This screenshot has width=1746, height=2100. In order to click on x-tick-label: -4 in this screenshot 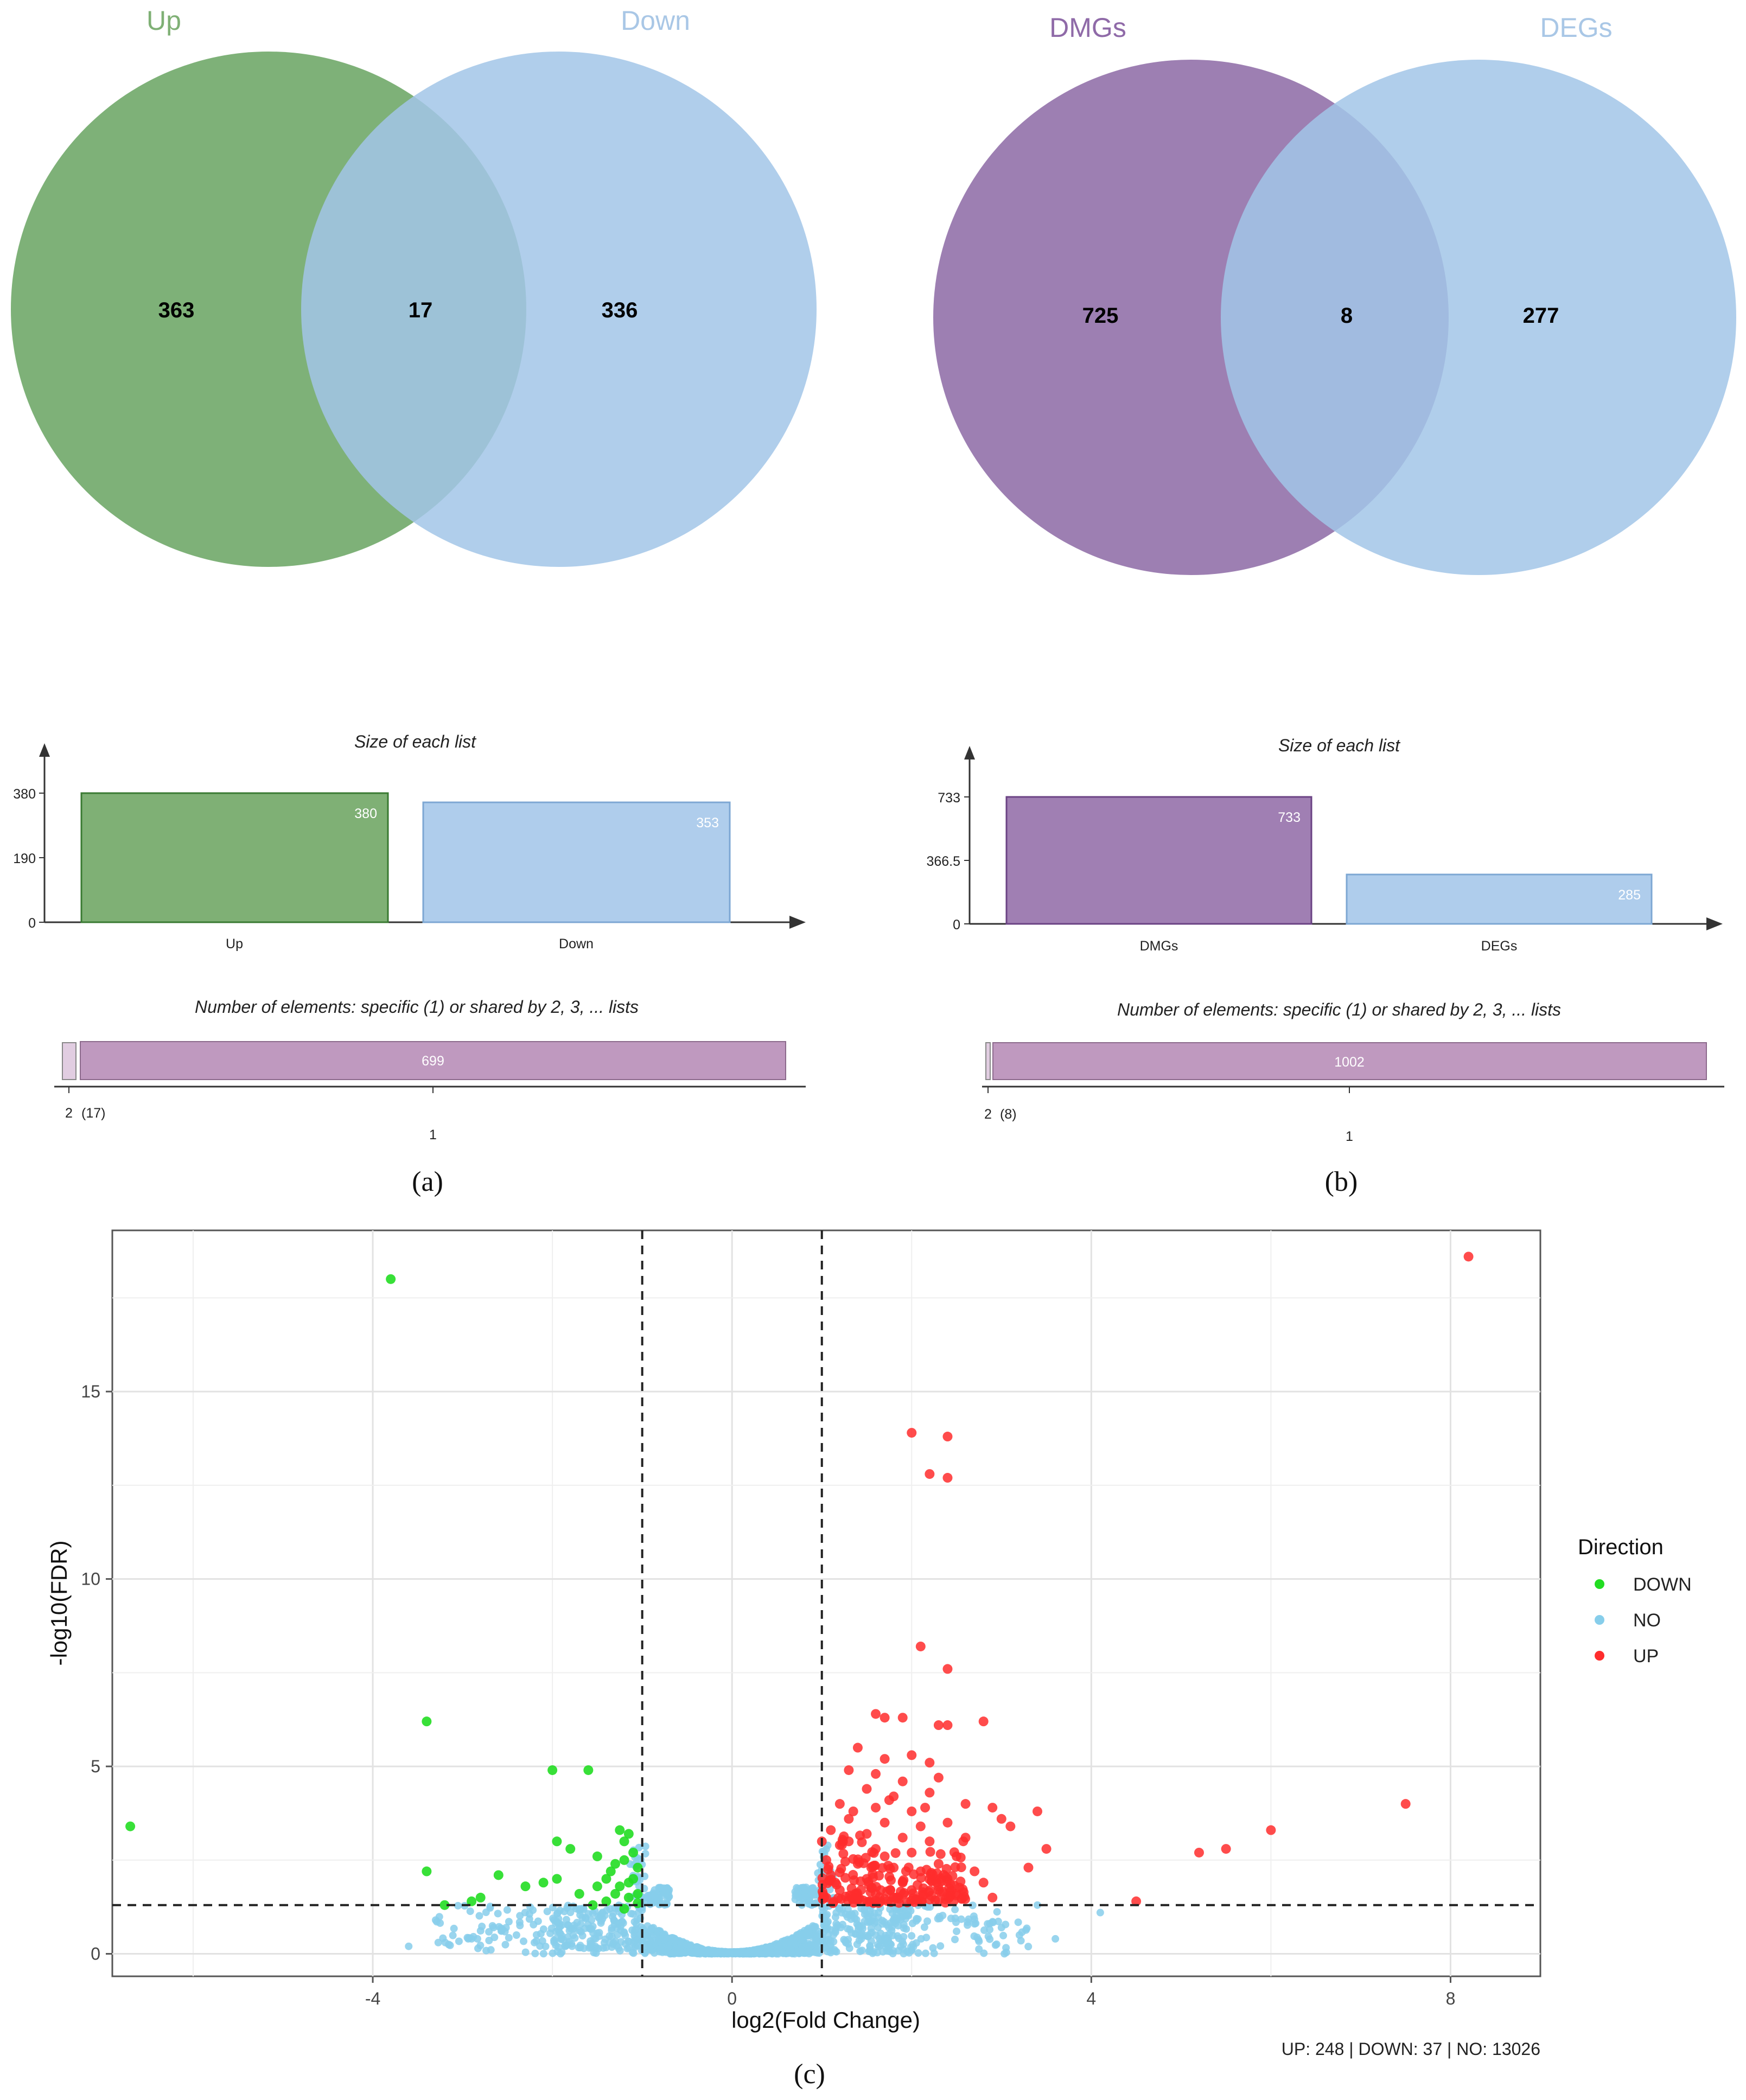, I will do `click(372, 1998)`.